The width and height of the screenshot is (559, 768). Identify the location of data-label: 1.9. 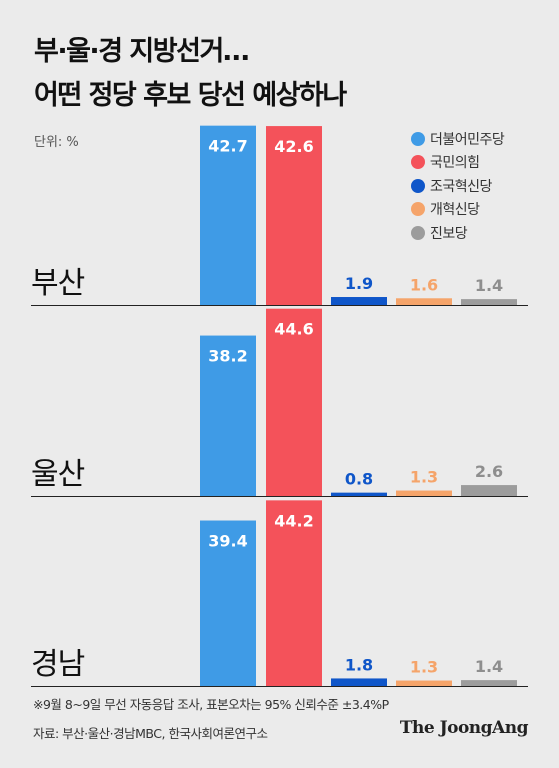
(359, 283).